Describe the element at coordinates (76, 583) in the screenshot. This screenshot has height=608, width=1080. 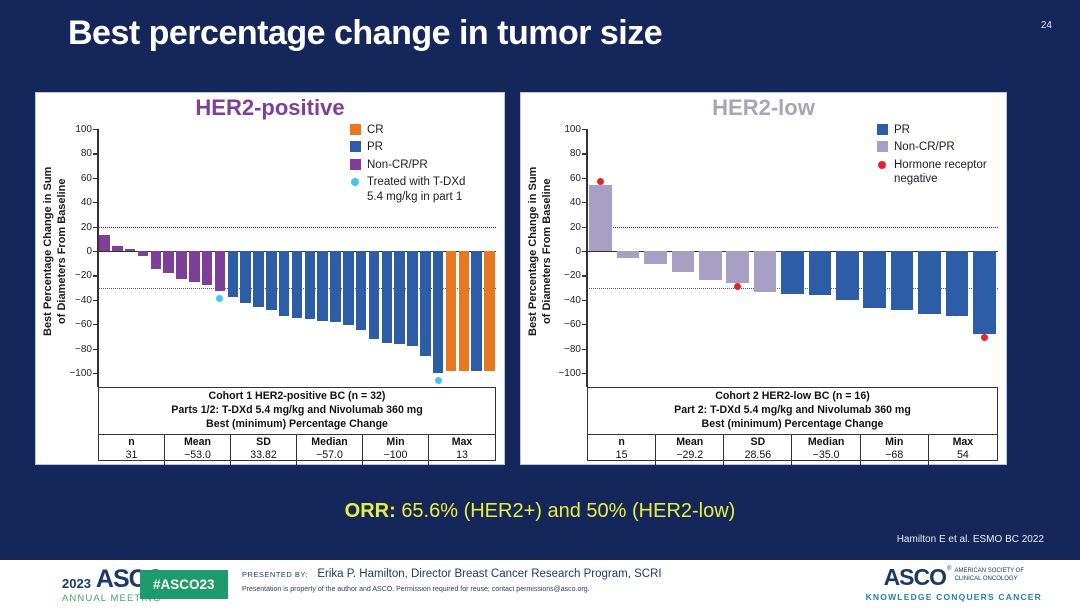
I see `meeting-year: 2023` at that location.